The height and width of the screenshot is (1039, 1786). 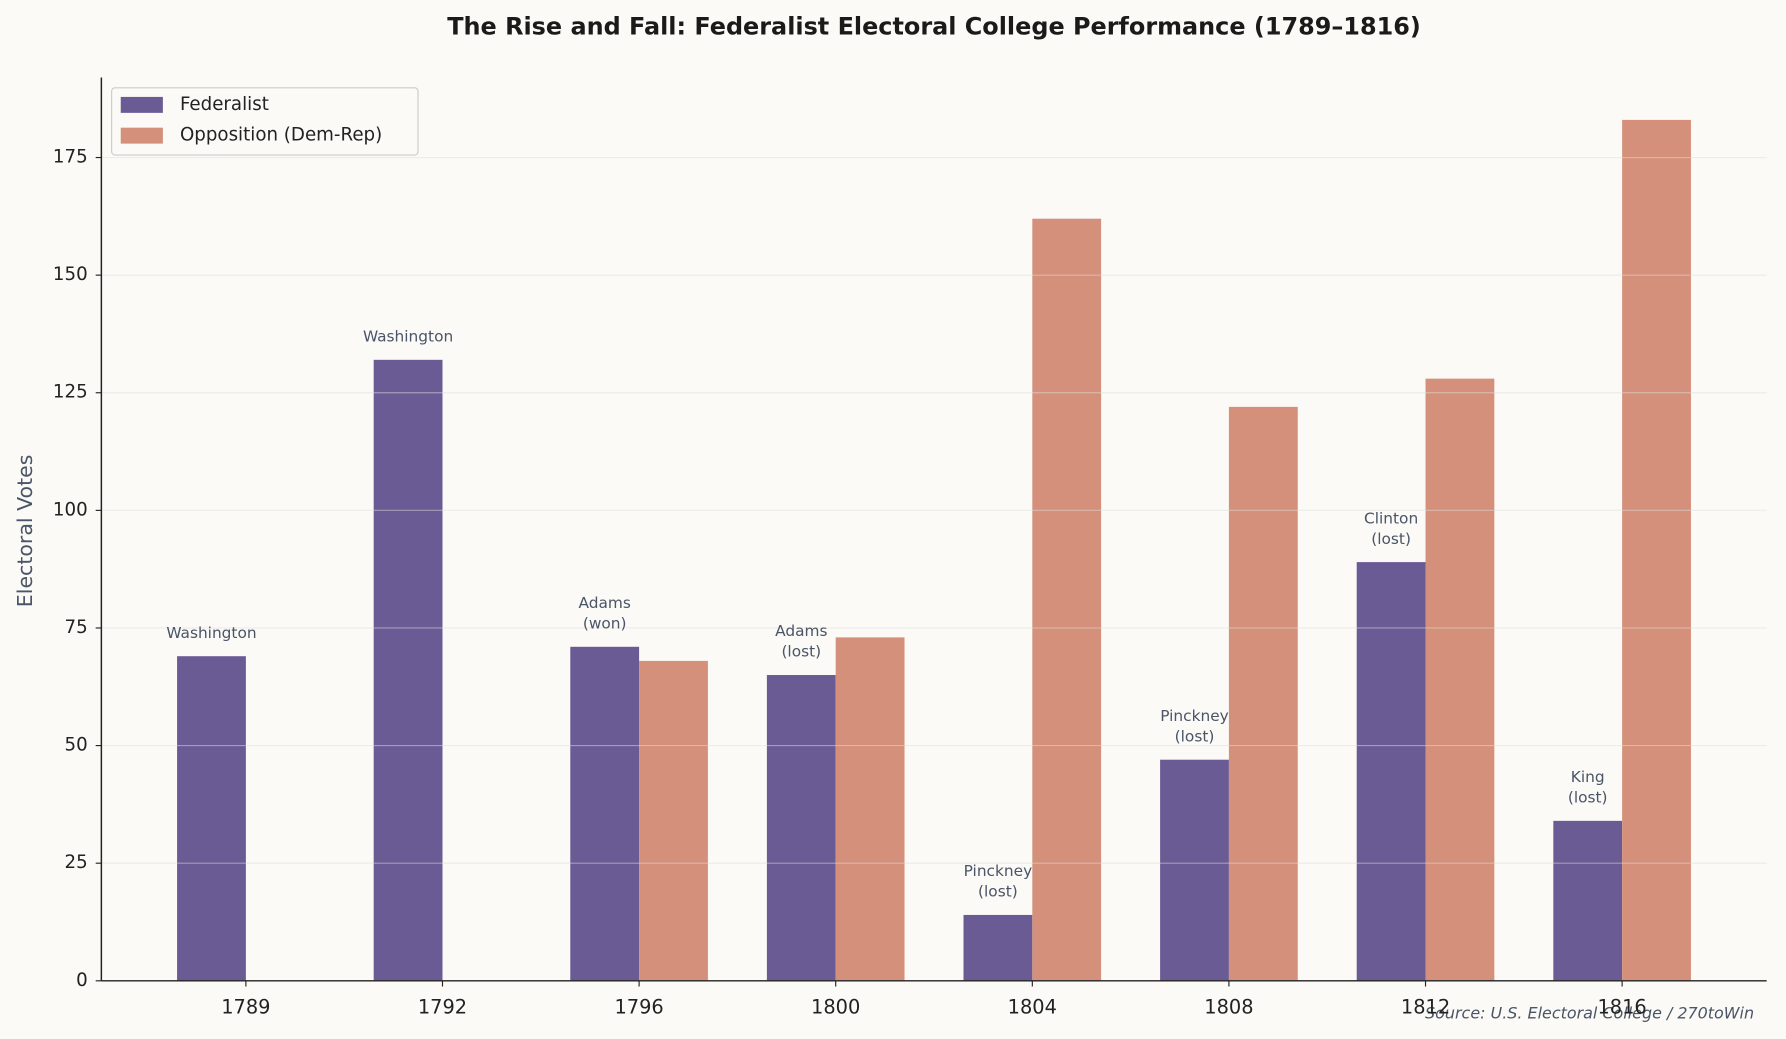 What do you see at coordinates (281, 135) in the screenshot?
I see `legend-label: Opposition (Dem-Rep)` at bounding box center [281, 135].